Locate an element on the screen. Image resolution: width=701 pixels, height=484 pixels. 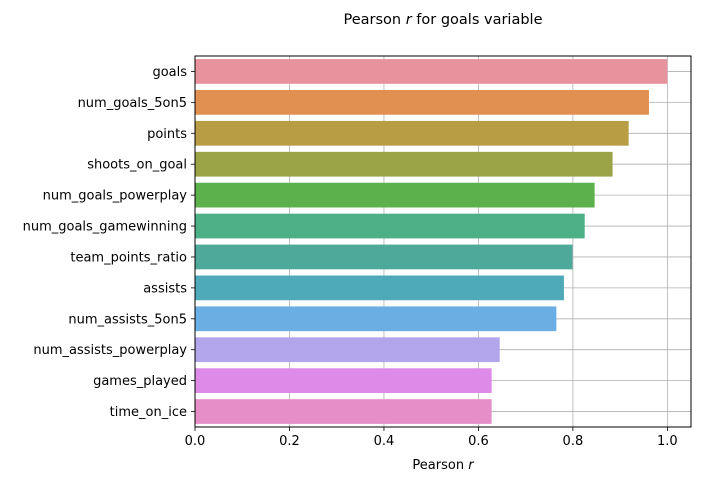
bar-points is located at coordinates (412, 133).